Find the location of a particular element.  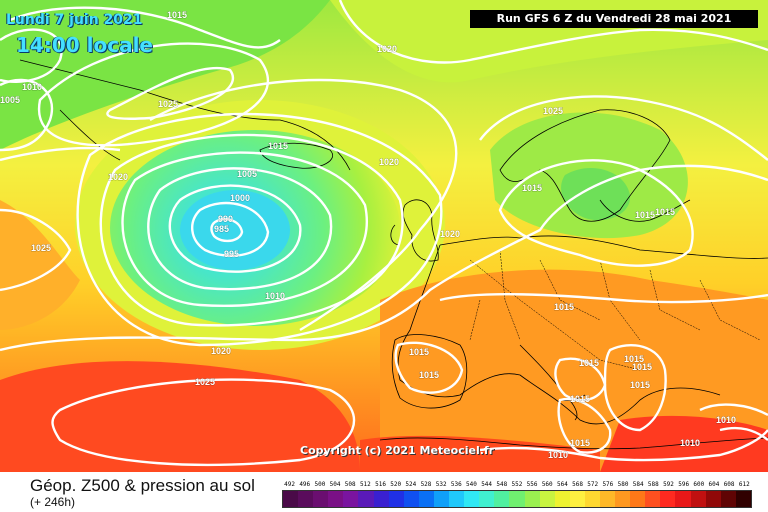

color-scale-label: 596 is located at coordinates (684, 484).